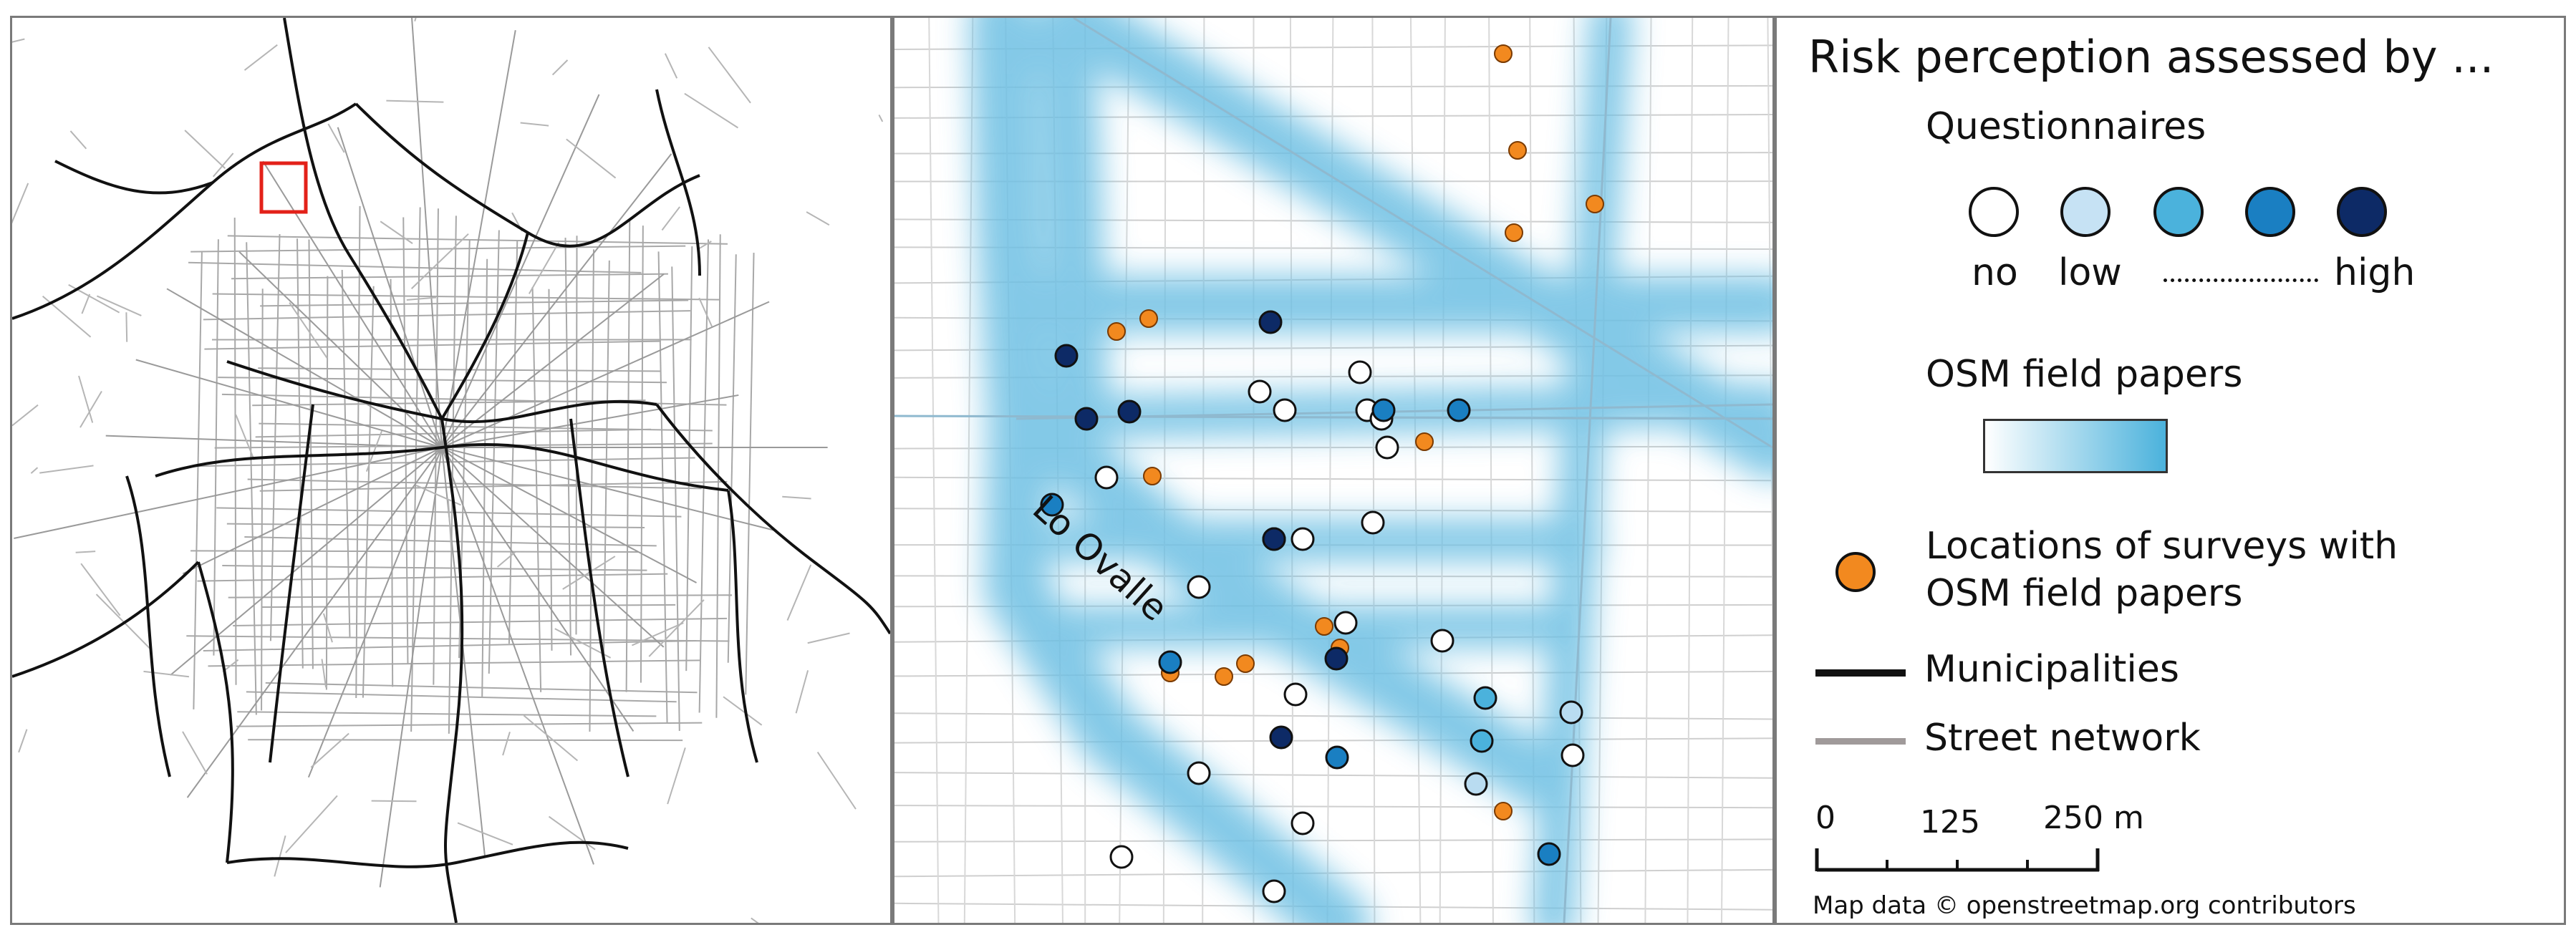 The height and width of the screenshot is (945, 2576). Describe the element at coordinates (2084, 374) in the screenshot. I see `legend-field-papers-heading: OSM field papers` at that location.